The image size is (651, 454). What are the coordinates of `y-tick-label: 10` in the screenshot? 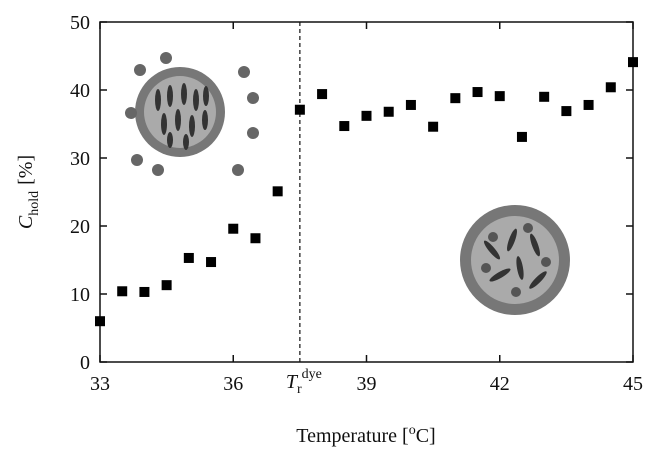 It's located at (80, 295).